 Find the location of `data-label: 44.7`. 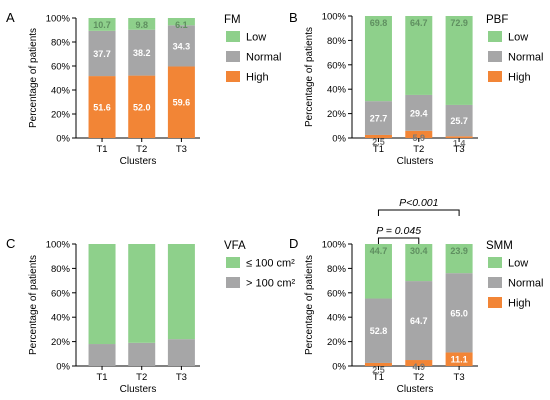

data-label: 44.7 is located at coordinates (379, 251).